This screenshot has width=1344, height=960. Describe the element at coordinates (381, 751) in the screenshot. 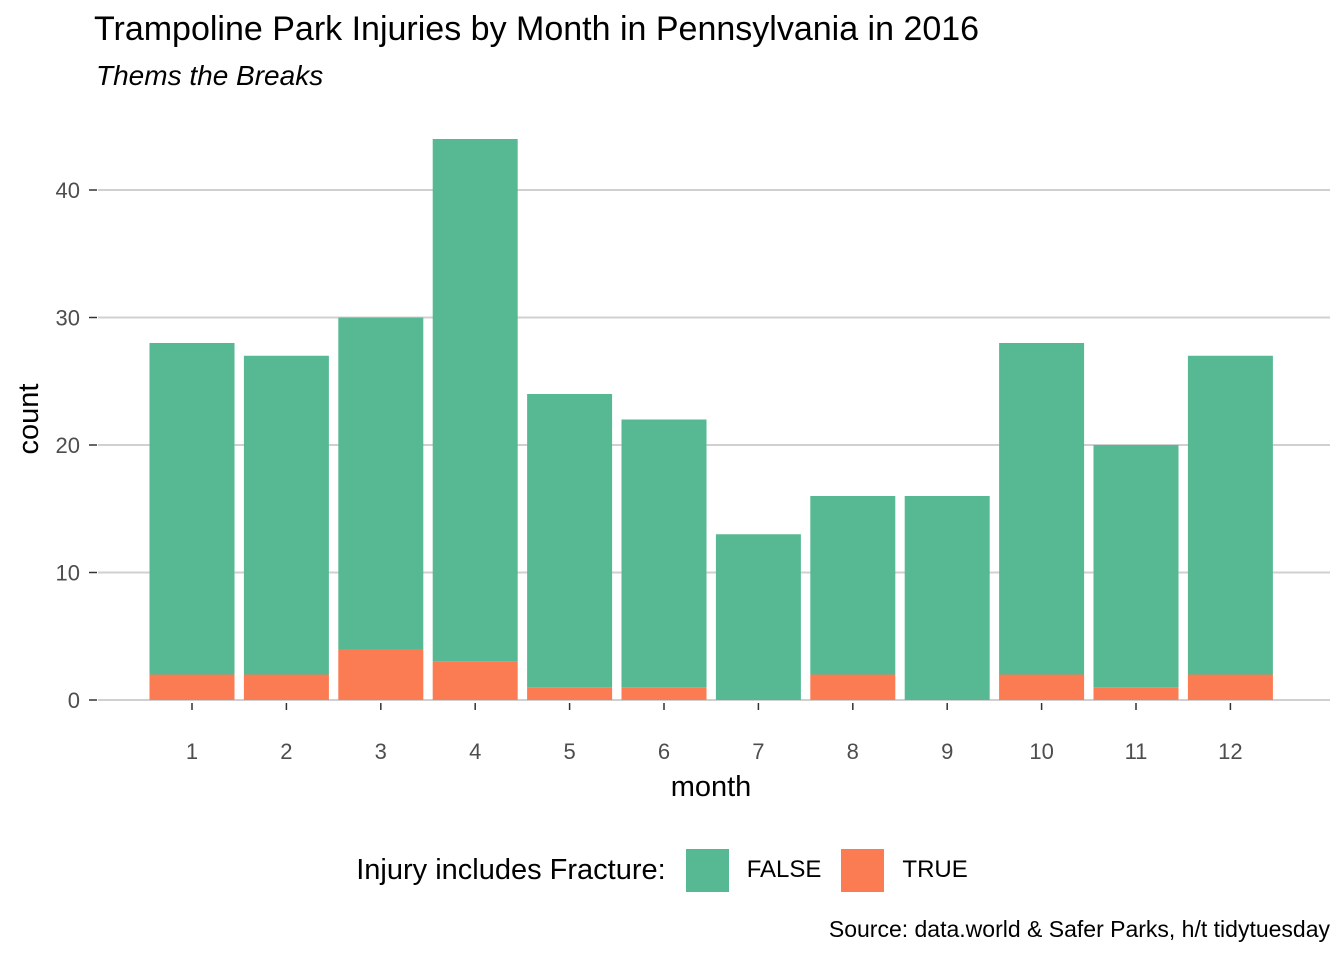

I see `x-tick-label-3: 3` at that location.